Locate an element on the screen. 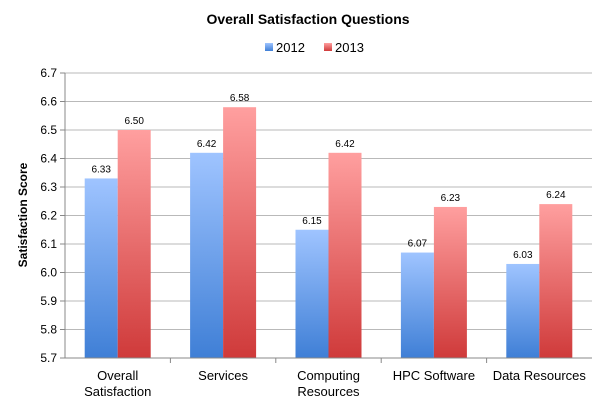 Image resolution: width=600 pixels, height=408 pixels. bar-value-label: 6.24 is located at coordinates (556, 195).